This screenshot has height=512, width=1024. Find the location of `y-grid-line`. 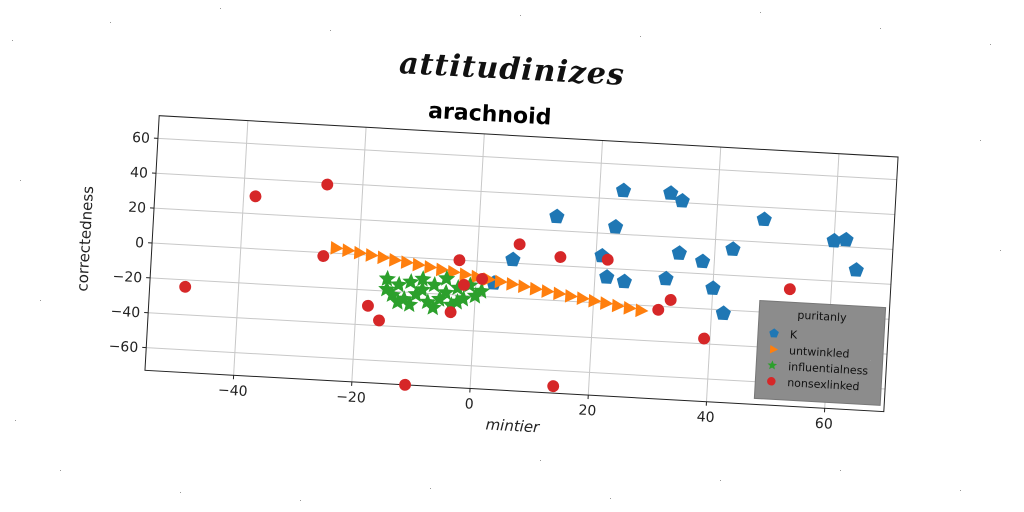

y-grid-line is located at coordinates (525, 194).